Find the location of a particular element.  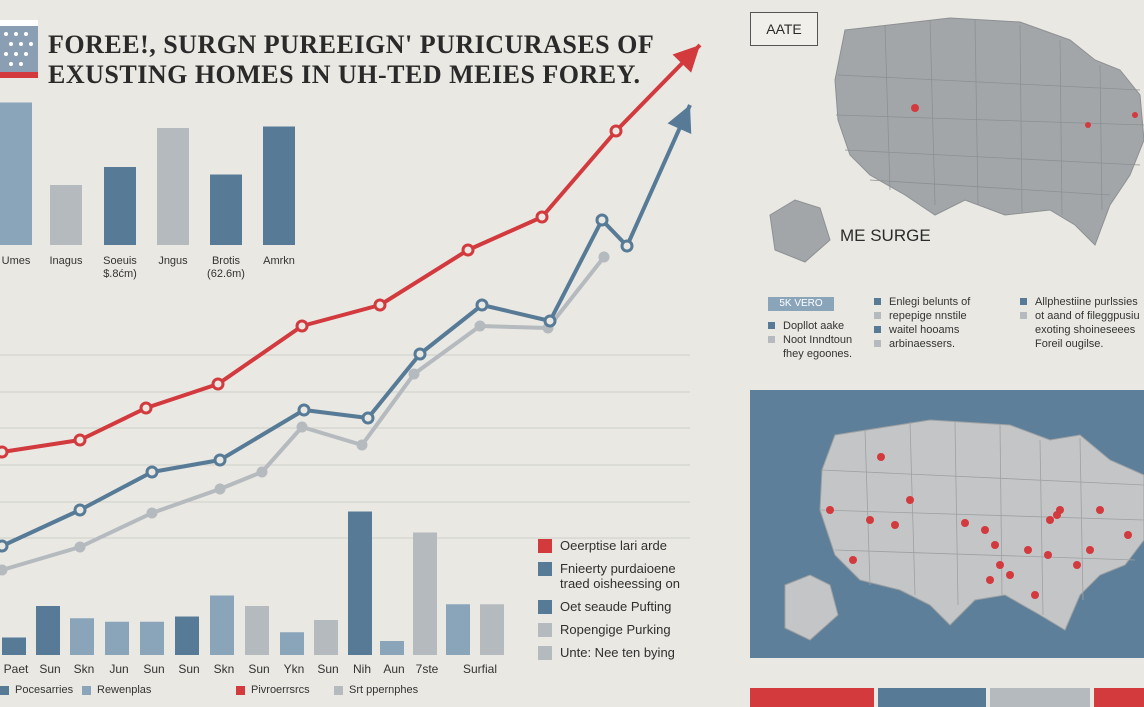

bottom-legend-item-3: Pivroerrsrcs is located at coordinates (273, 690).